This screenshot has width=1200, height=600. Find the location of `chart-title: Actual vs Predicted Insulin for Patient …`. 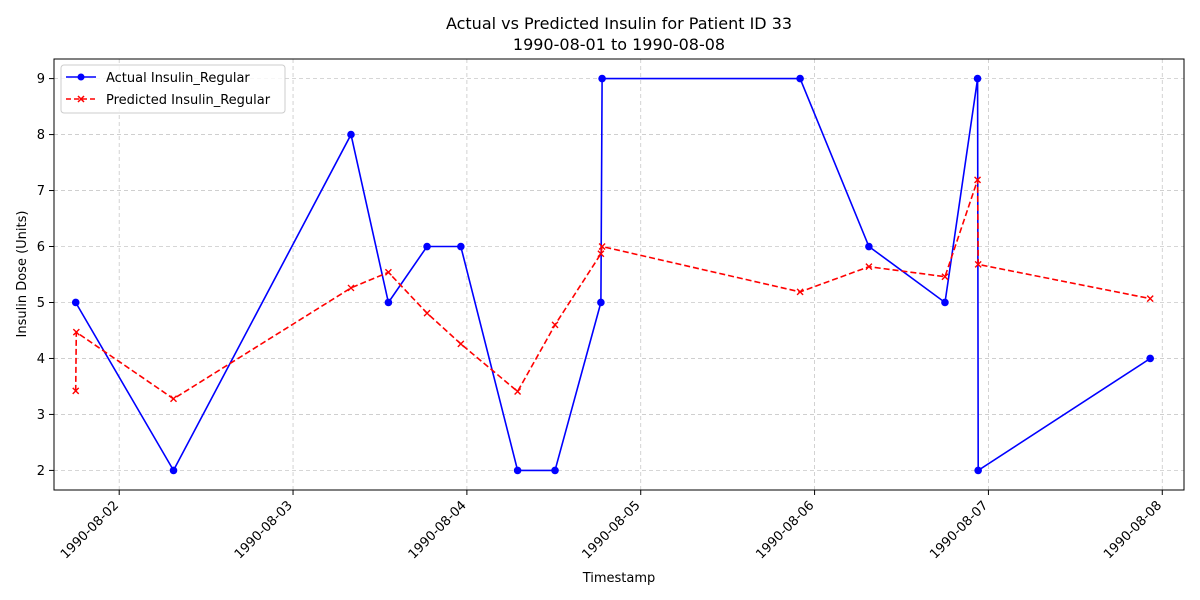

chart-title: Actual vs Predicted Insulin for Patient … is located at coordinates (619, 23).